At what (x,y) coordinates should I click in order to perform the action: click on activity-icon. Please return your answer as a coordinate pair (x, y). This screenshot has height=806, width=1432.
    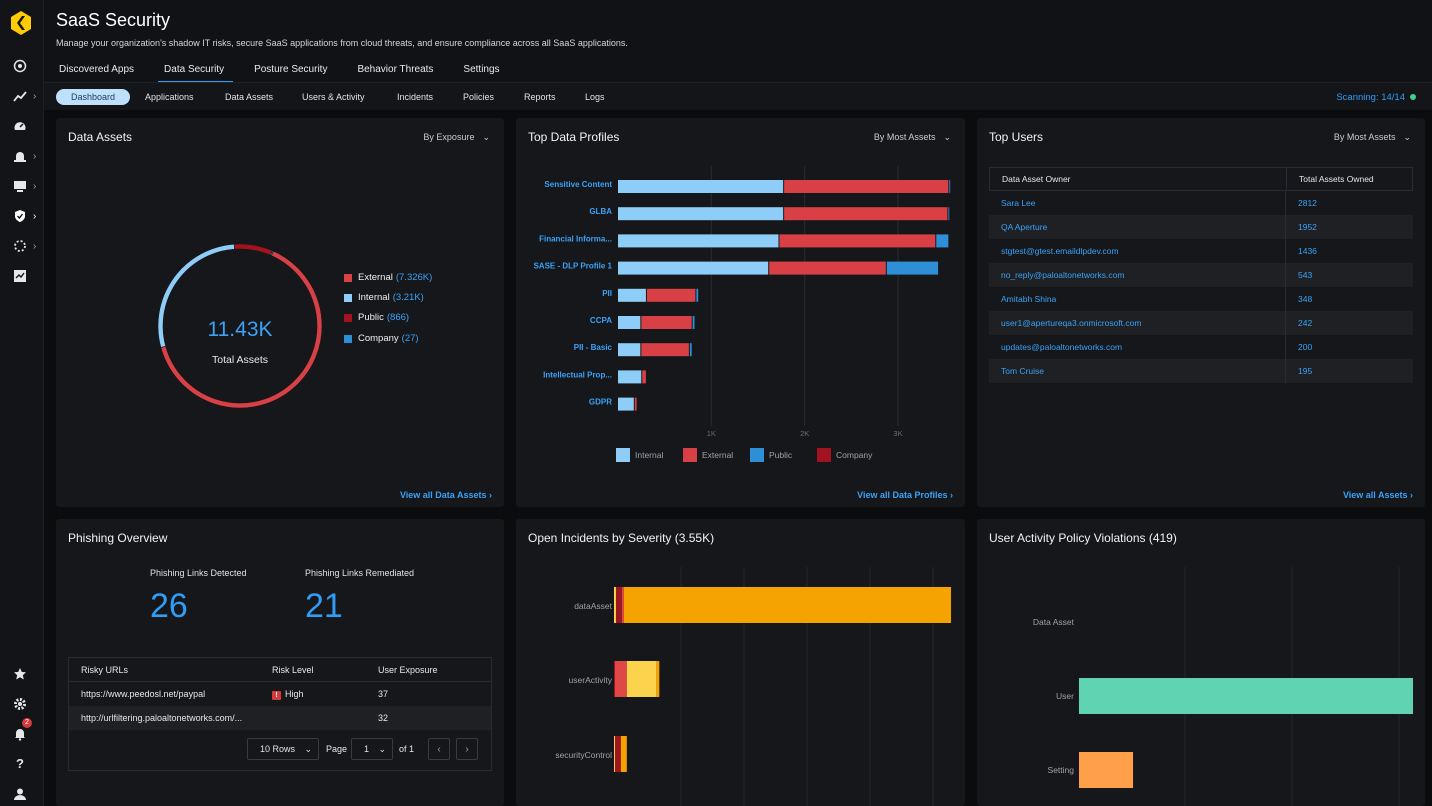
    Looking at the image, I should click on (20, 96).